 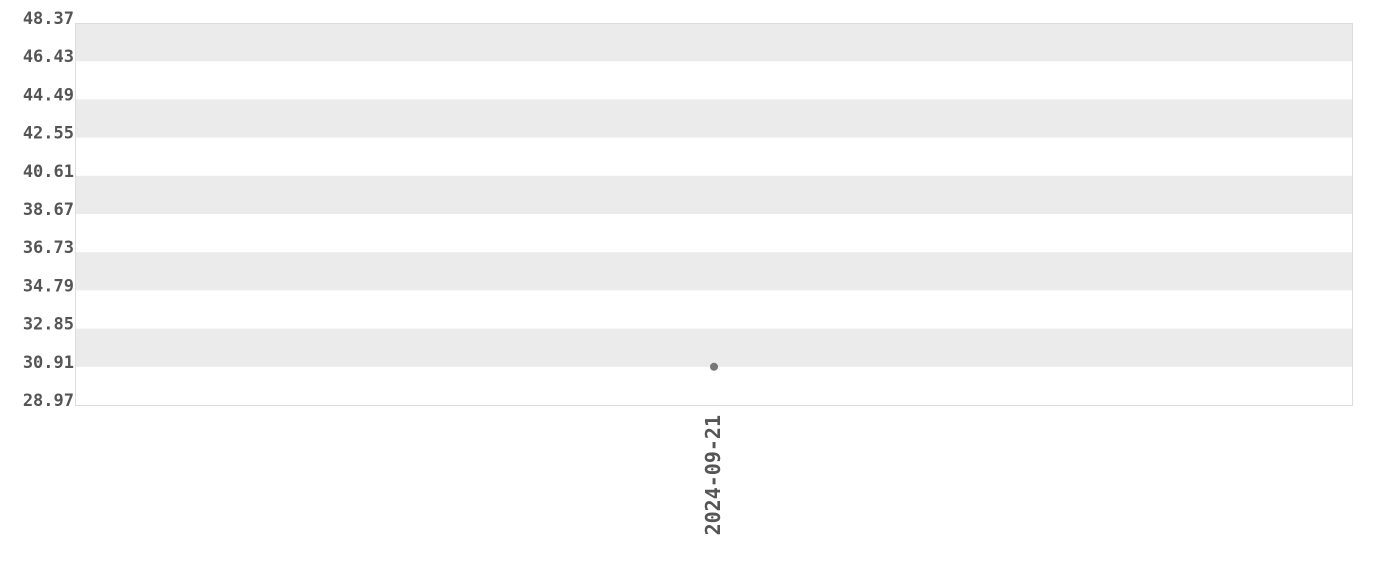 What do you see at coordinates (48, 248) in the screenshot?
I see `y-tick-label: 36.73` at bounding box center [48, 248].